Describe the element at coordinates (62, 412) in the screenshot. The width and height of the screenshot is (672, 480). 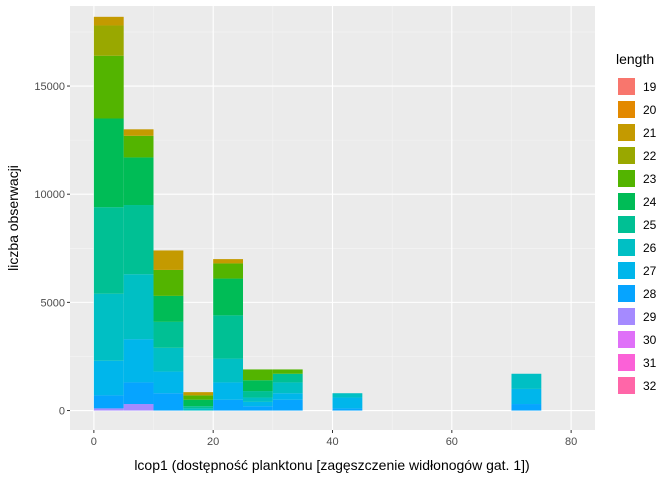
I see `y-tick-label: 0` at that location.